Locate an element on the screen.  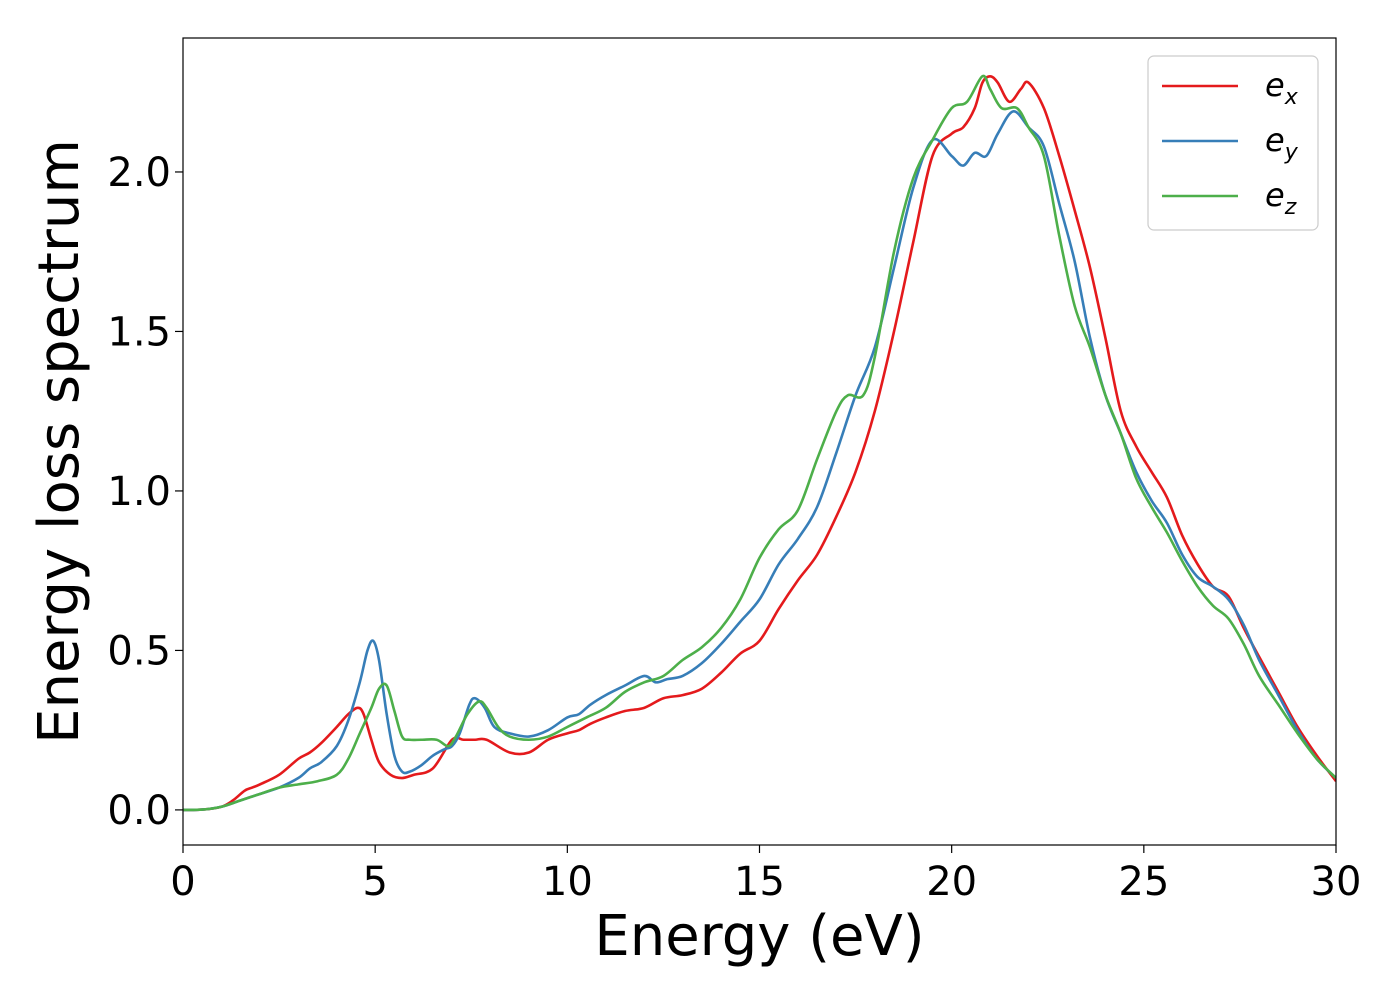
y-tick-label: 1.0 is located at coordinates (139, 492).